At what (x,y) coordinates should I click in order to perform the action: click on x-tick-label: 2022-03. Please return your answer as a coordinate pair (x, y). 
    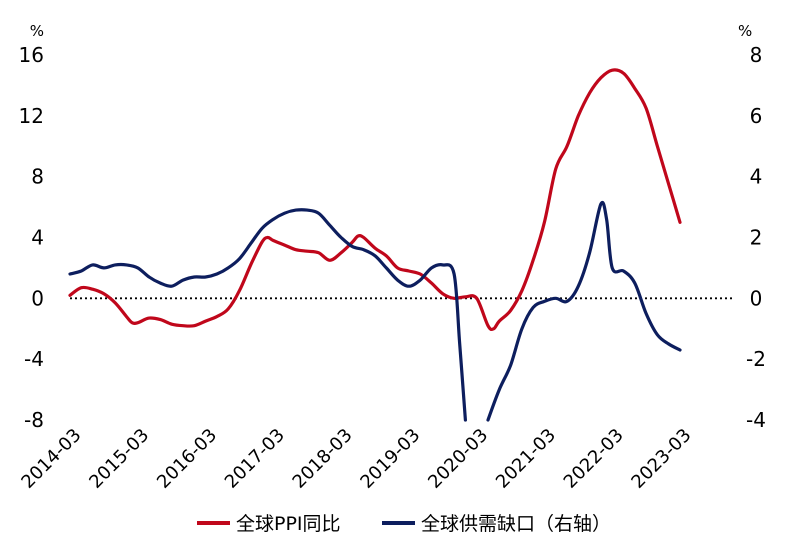
    Looking at the image, I should click on (594, 459).